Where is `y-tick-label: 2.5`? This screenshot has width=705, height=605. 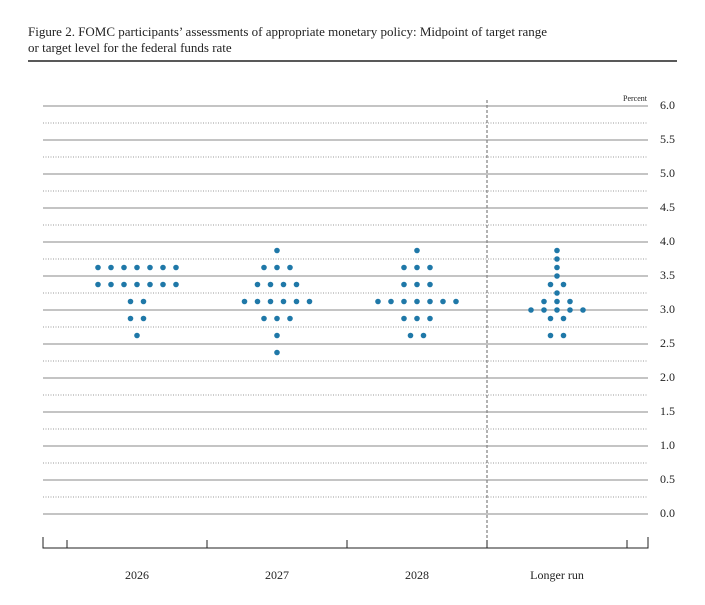
y-tick-label: 2.5 is located at coordinates (667, 343).